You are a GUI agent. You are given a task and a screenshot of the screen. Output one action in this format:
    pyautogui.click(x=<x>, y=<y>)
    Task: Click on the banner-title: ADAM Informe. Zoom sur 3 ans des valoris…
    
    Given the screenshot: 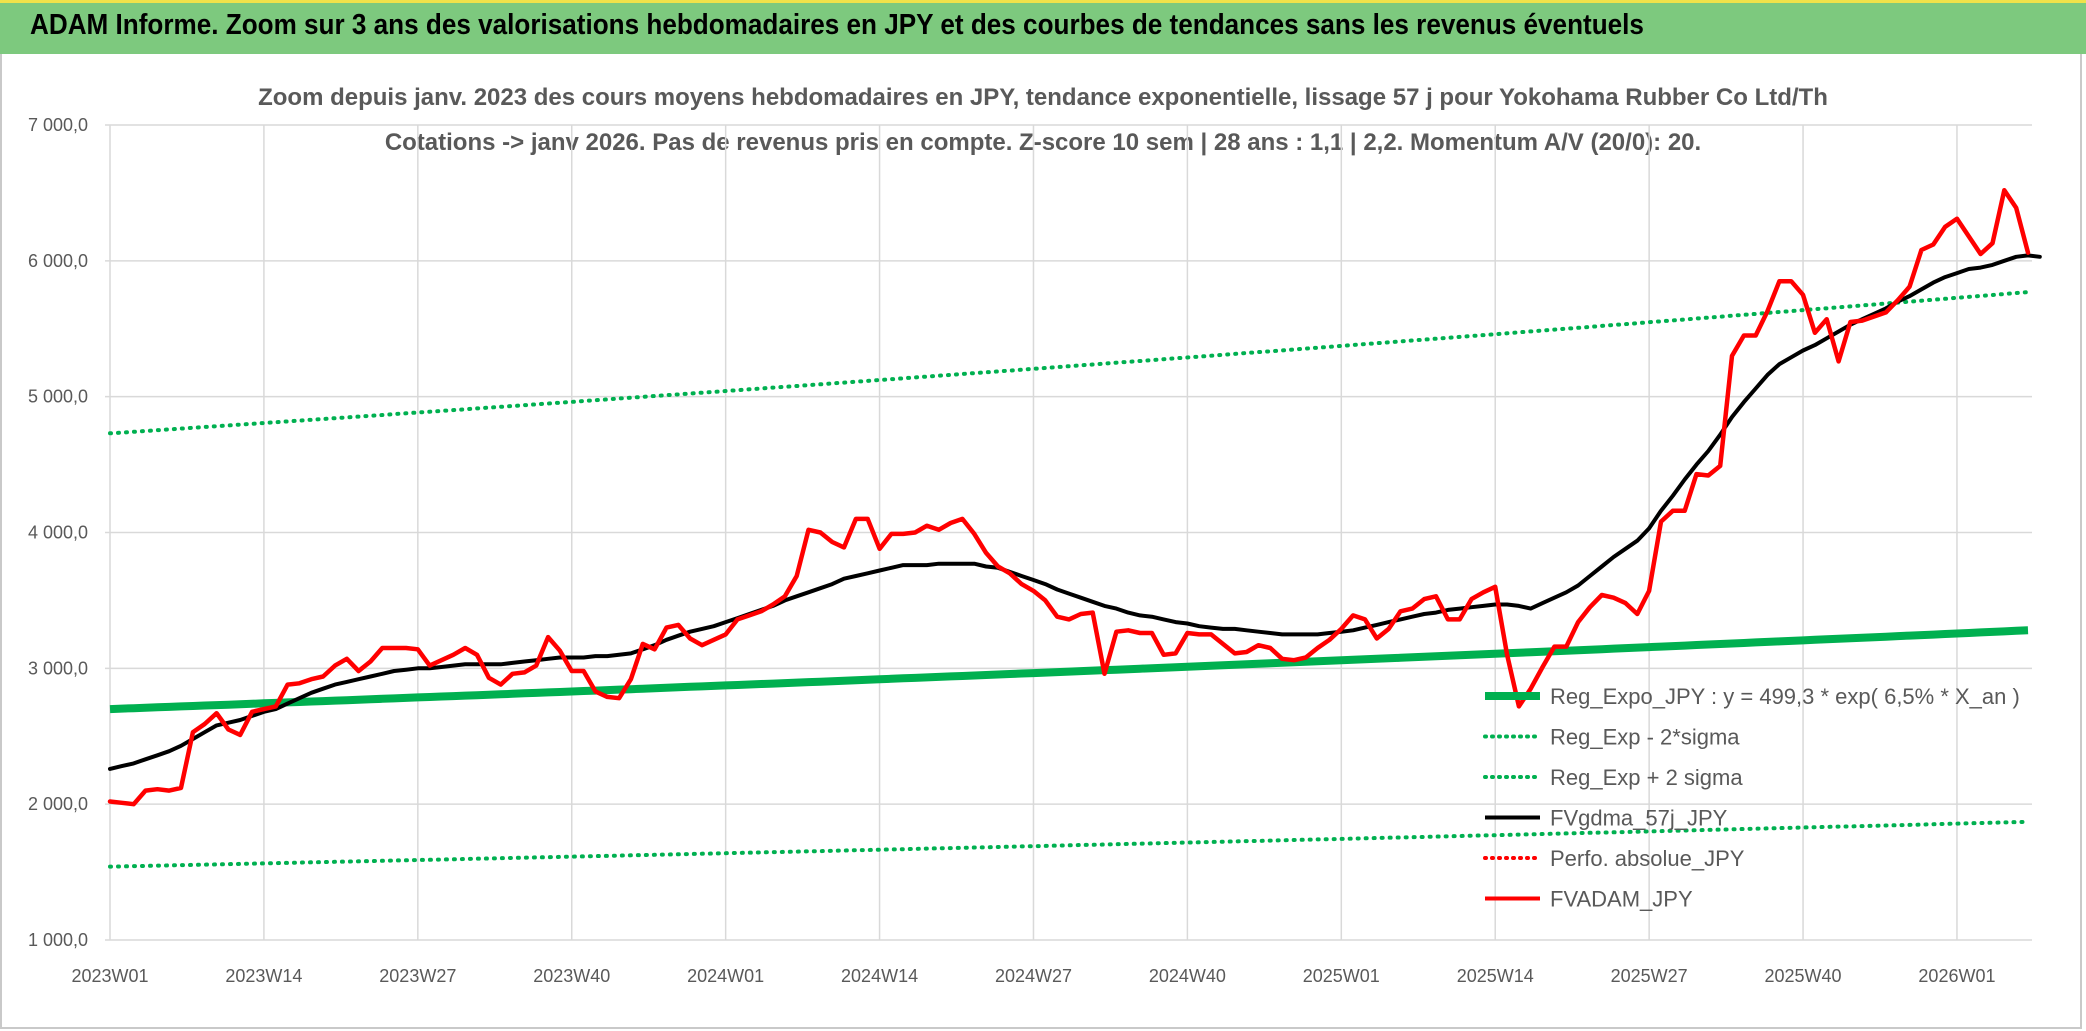 What is the action you would take?
    pyautogui.click(x=837, y=25)
    